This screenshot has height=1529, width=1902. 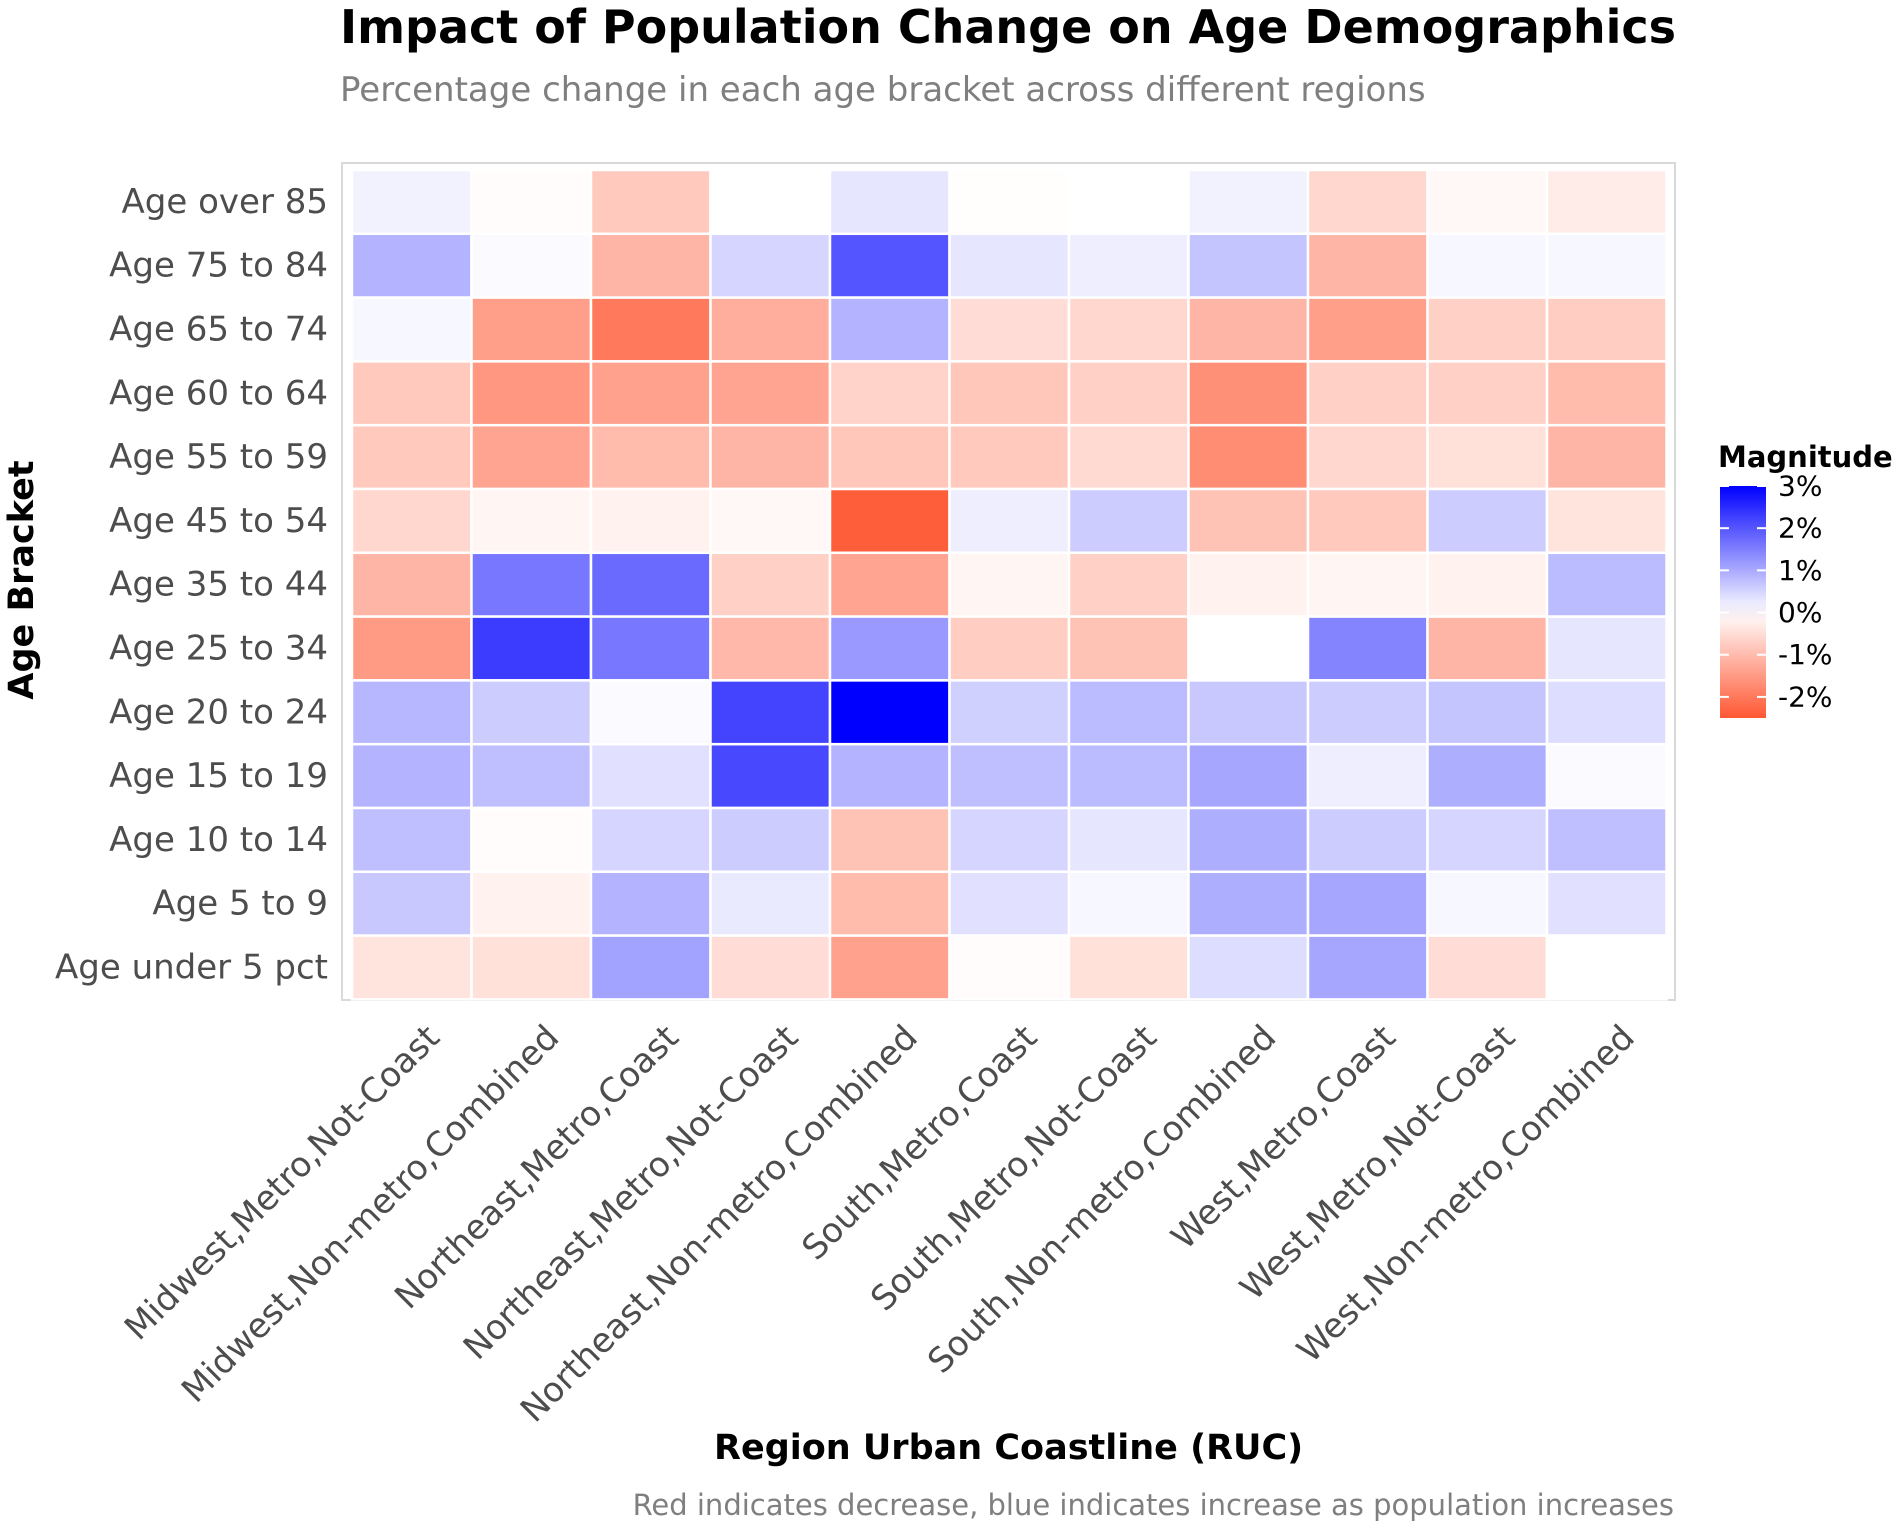 What do you see at coordinates (1800, 612) in the screenshot?
I see `legend-tick-label: 0%` at bounding box center [1800, 612].